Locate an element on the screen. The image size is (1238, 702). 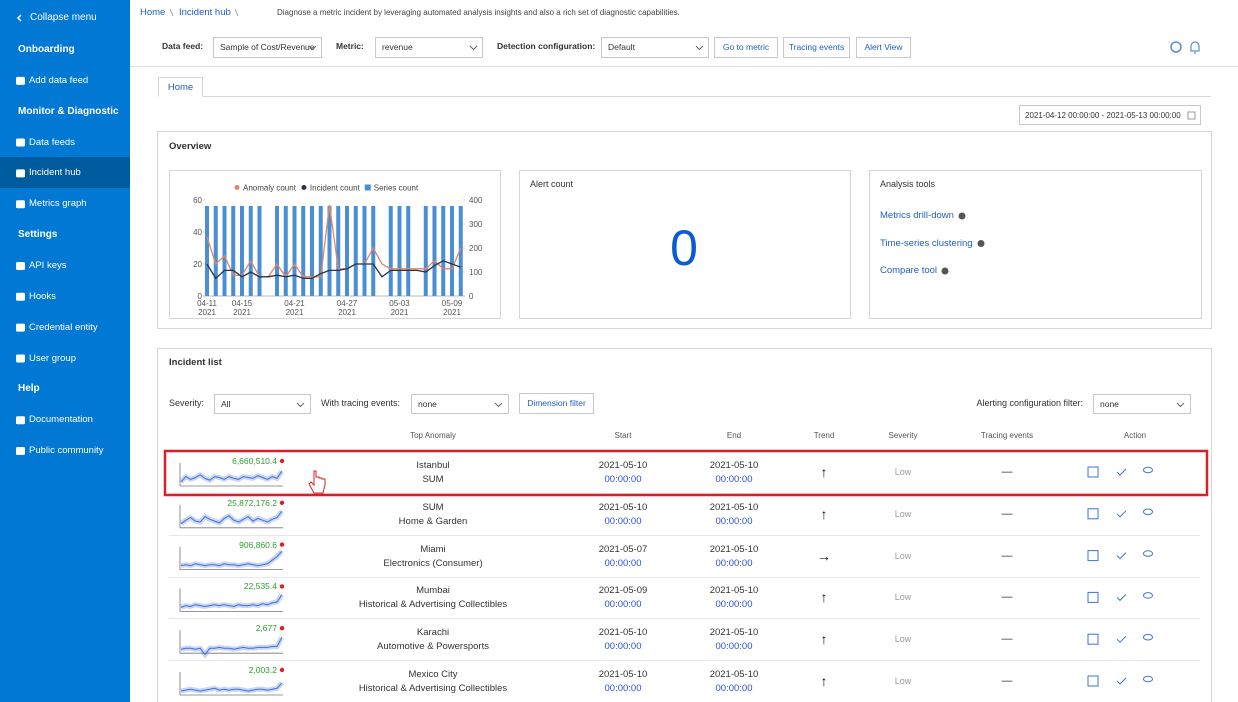
column-header: End is located at coordinates (734, 435).